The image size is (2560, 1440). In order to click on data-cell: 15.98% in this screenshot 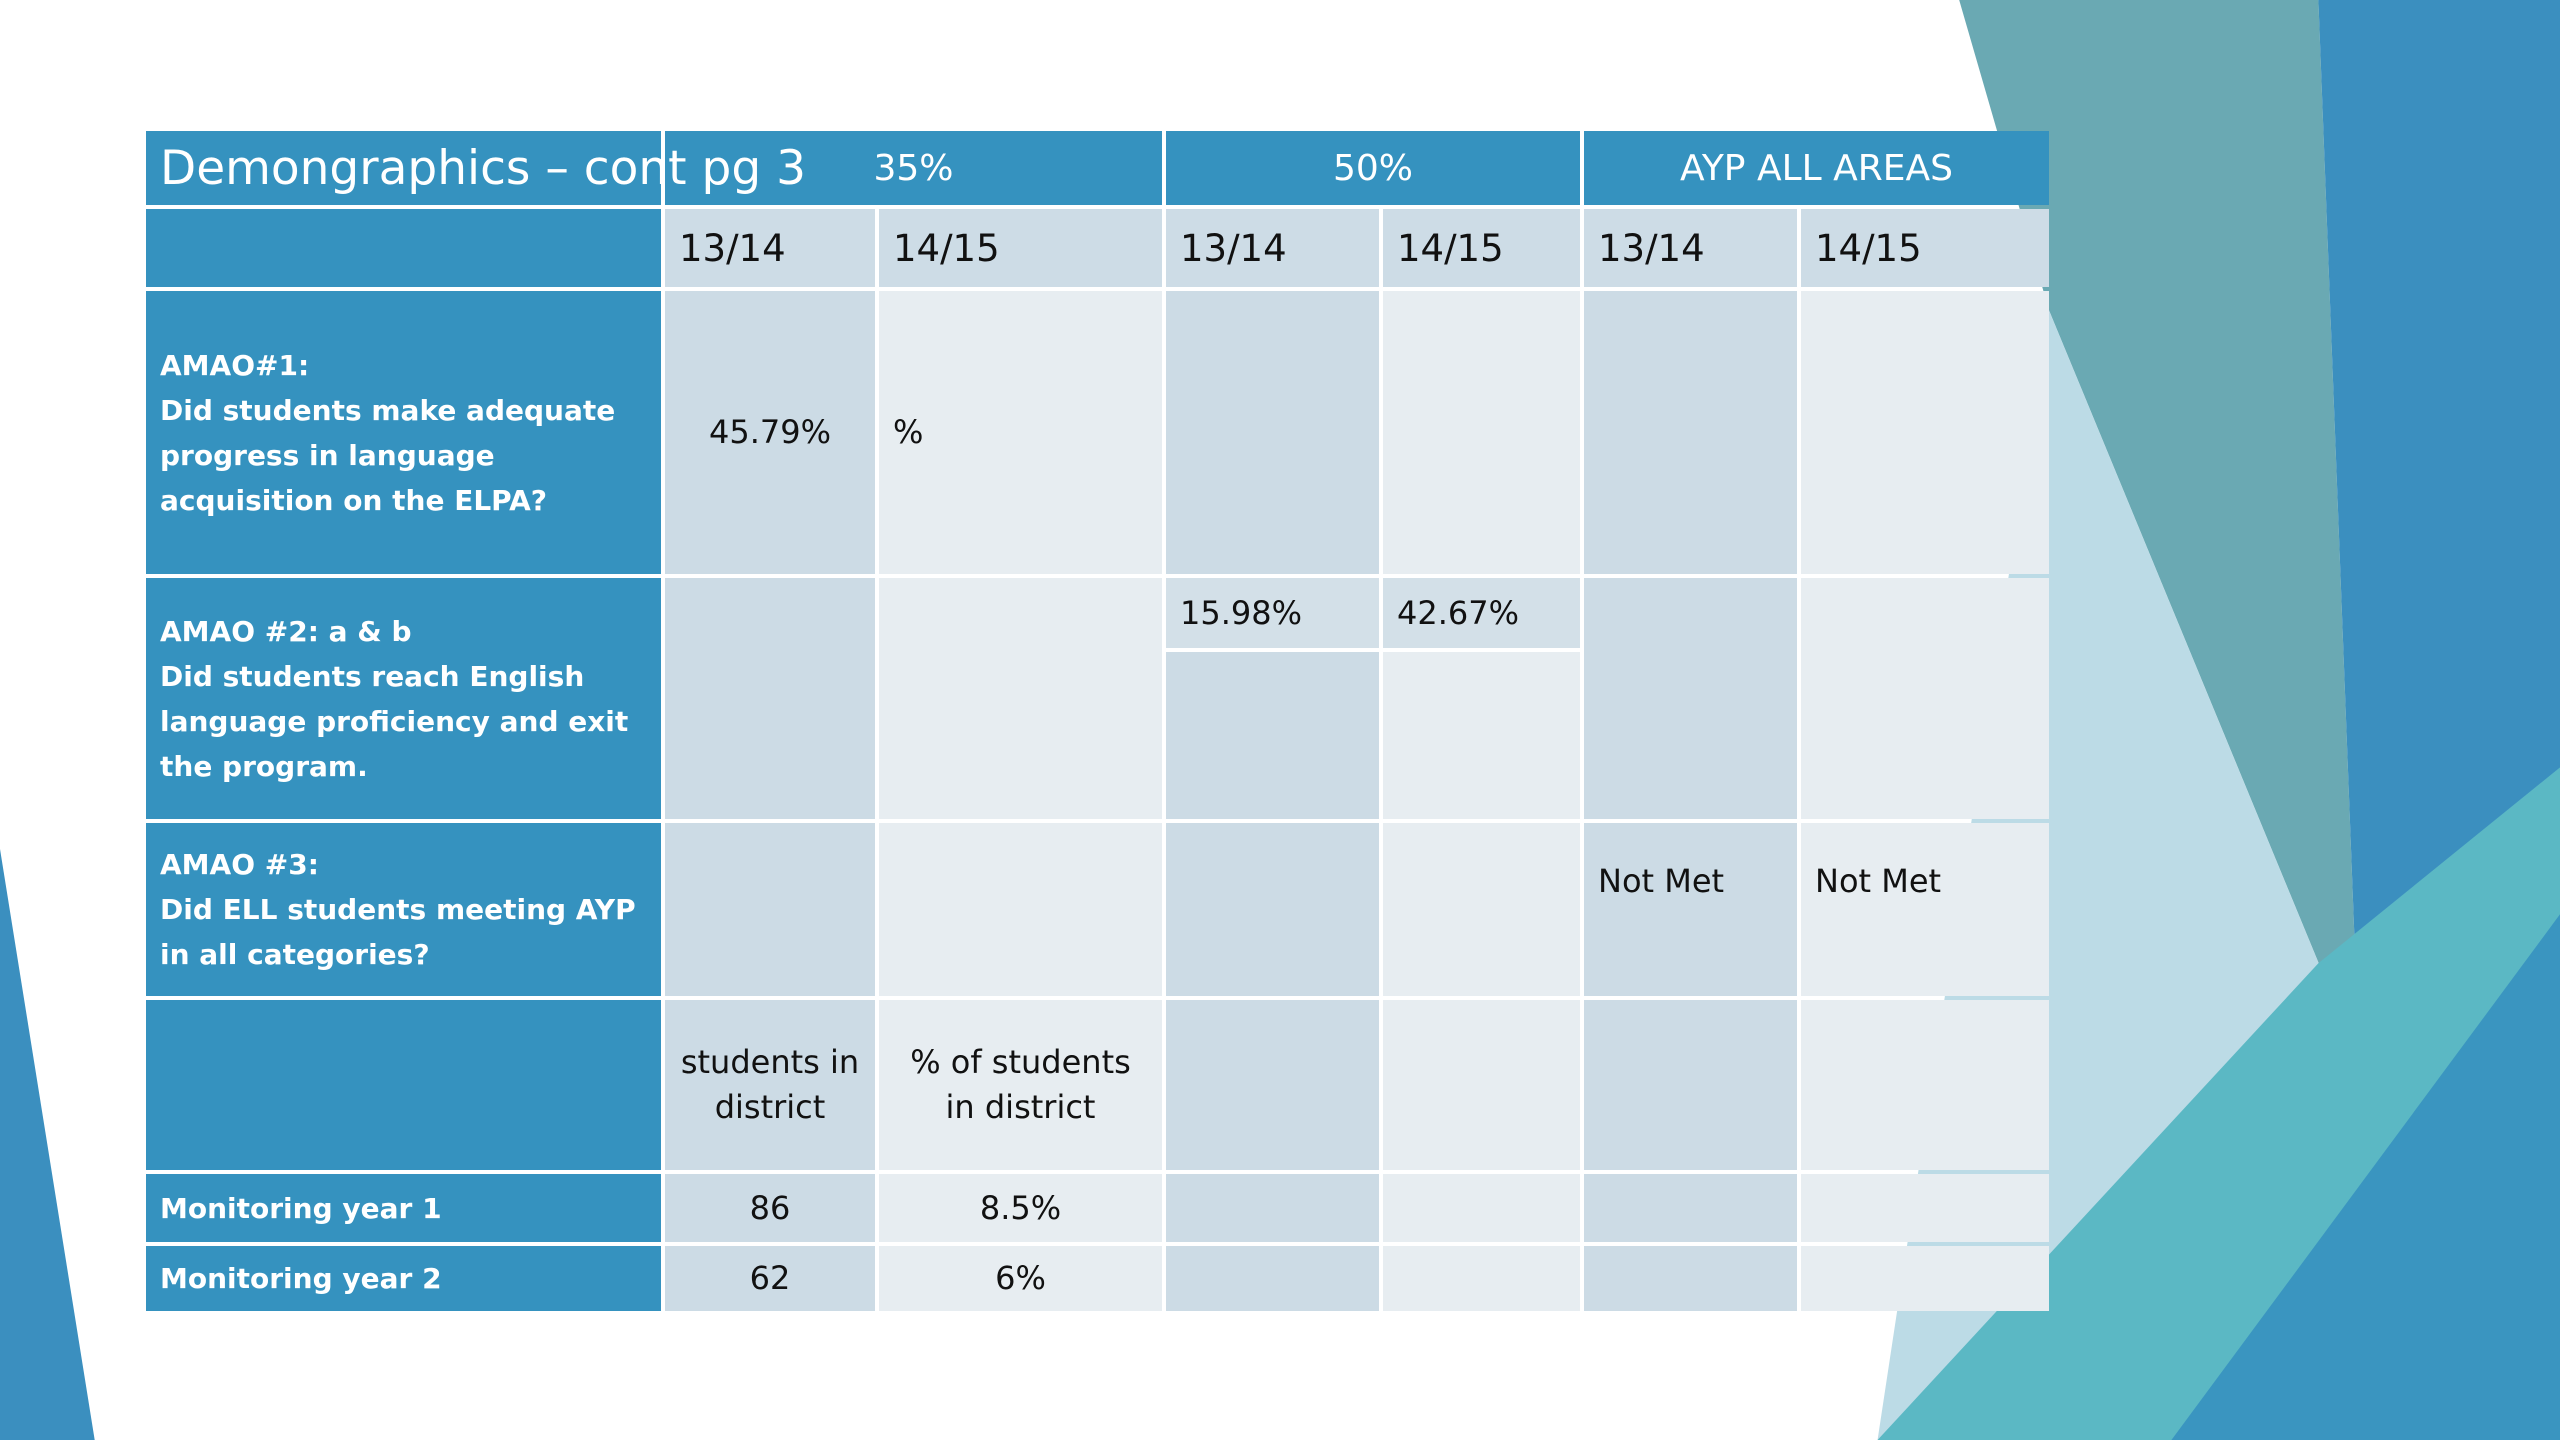, I will do `click(1272, 613)`.